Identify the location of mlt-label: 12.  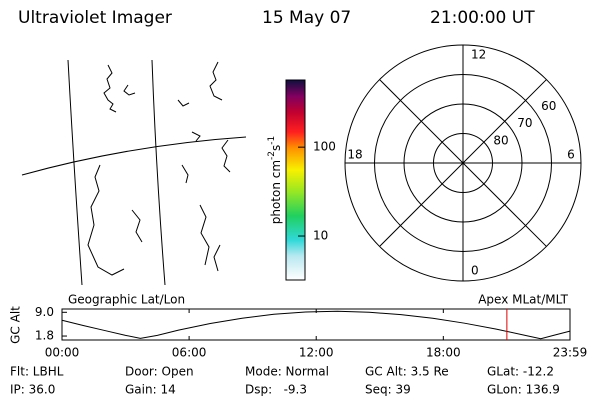
(478, 55).